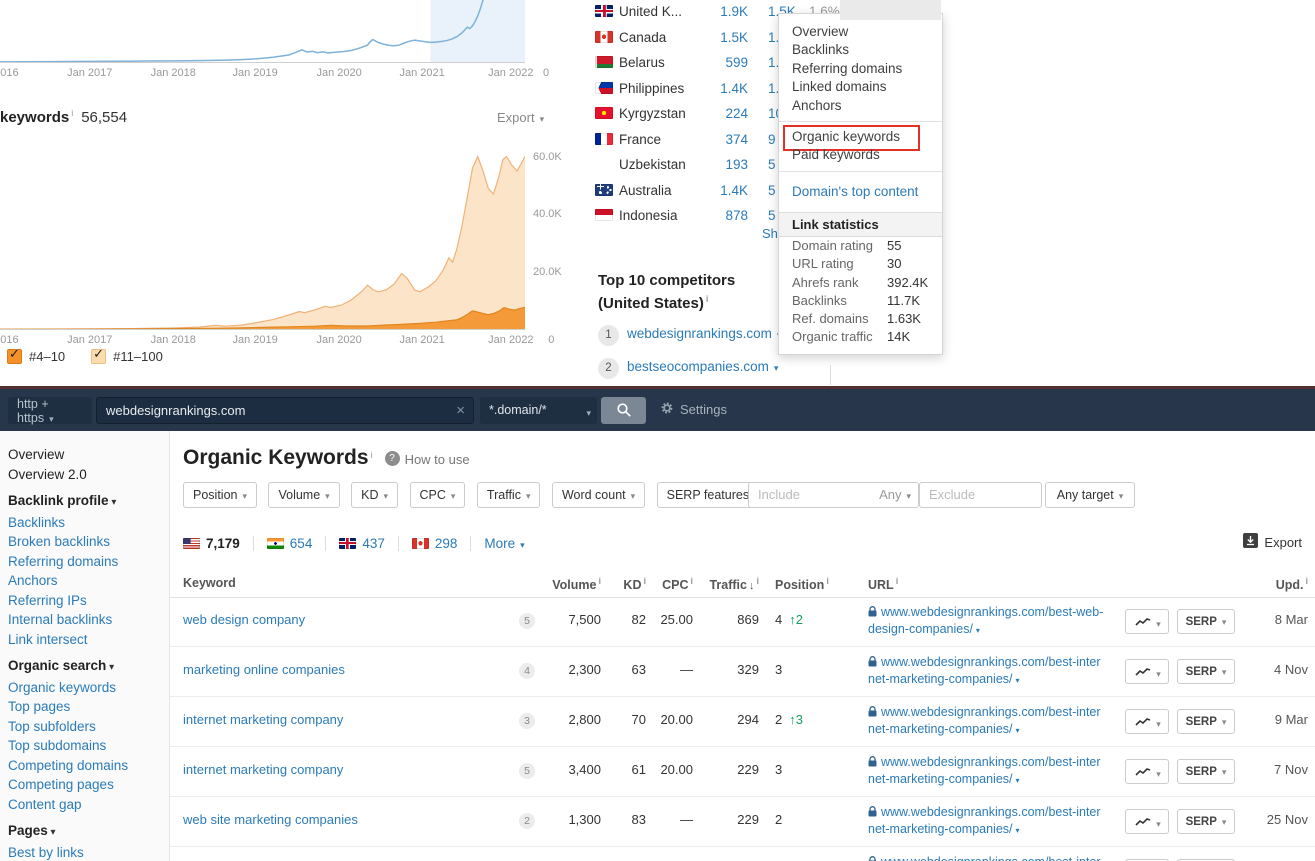 This screenshot has width=1315, height=861. Describe the element at coordinates (883, 584) in the screenshot. I see `column-header-url: URL` at that location.